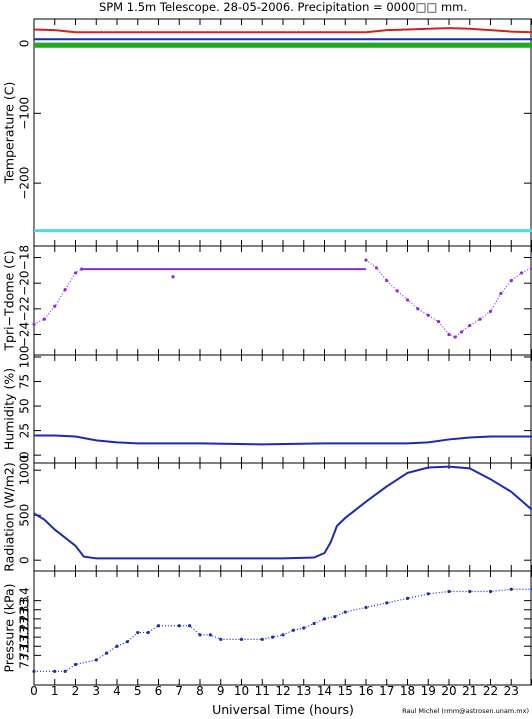  I want to click on x-tick-label: 17, so click(386, 691).